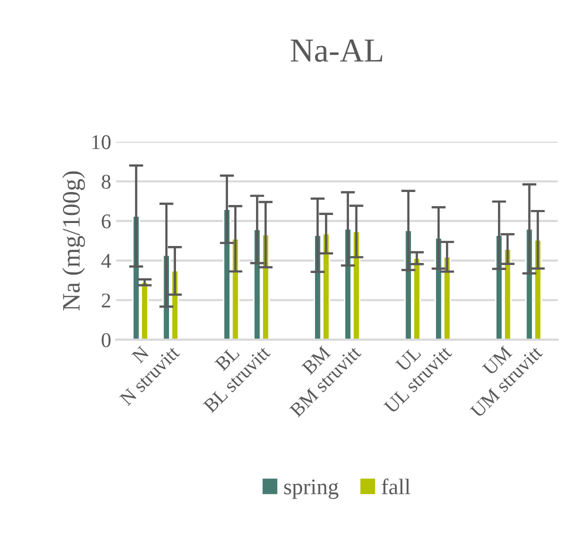 The height and width of the screenshot is (535, 581). Describe the element at coordinates (336, 51) in the screenshot. I see `chart-title: Na-AL` at that location.